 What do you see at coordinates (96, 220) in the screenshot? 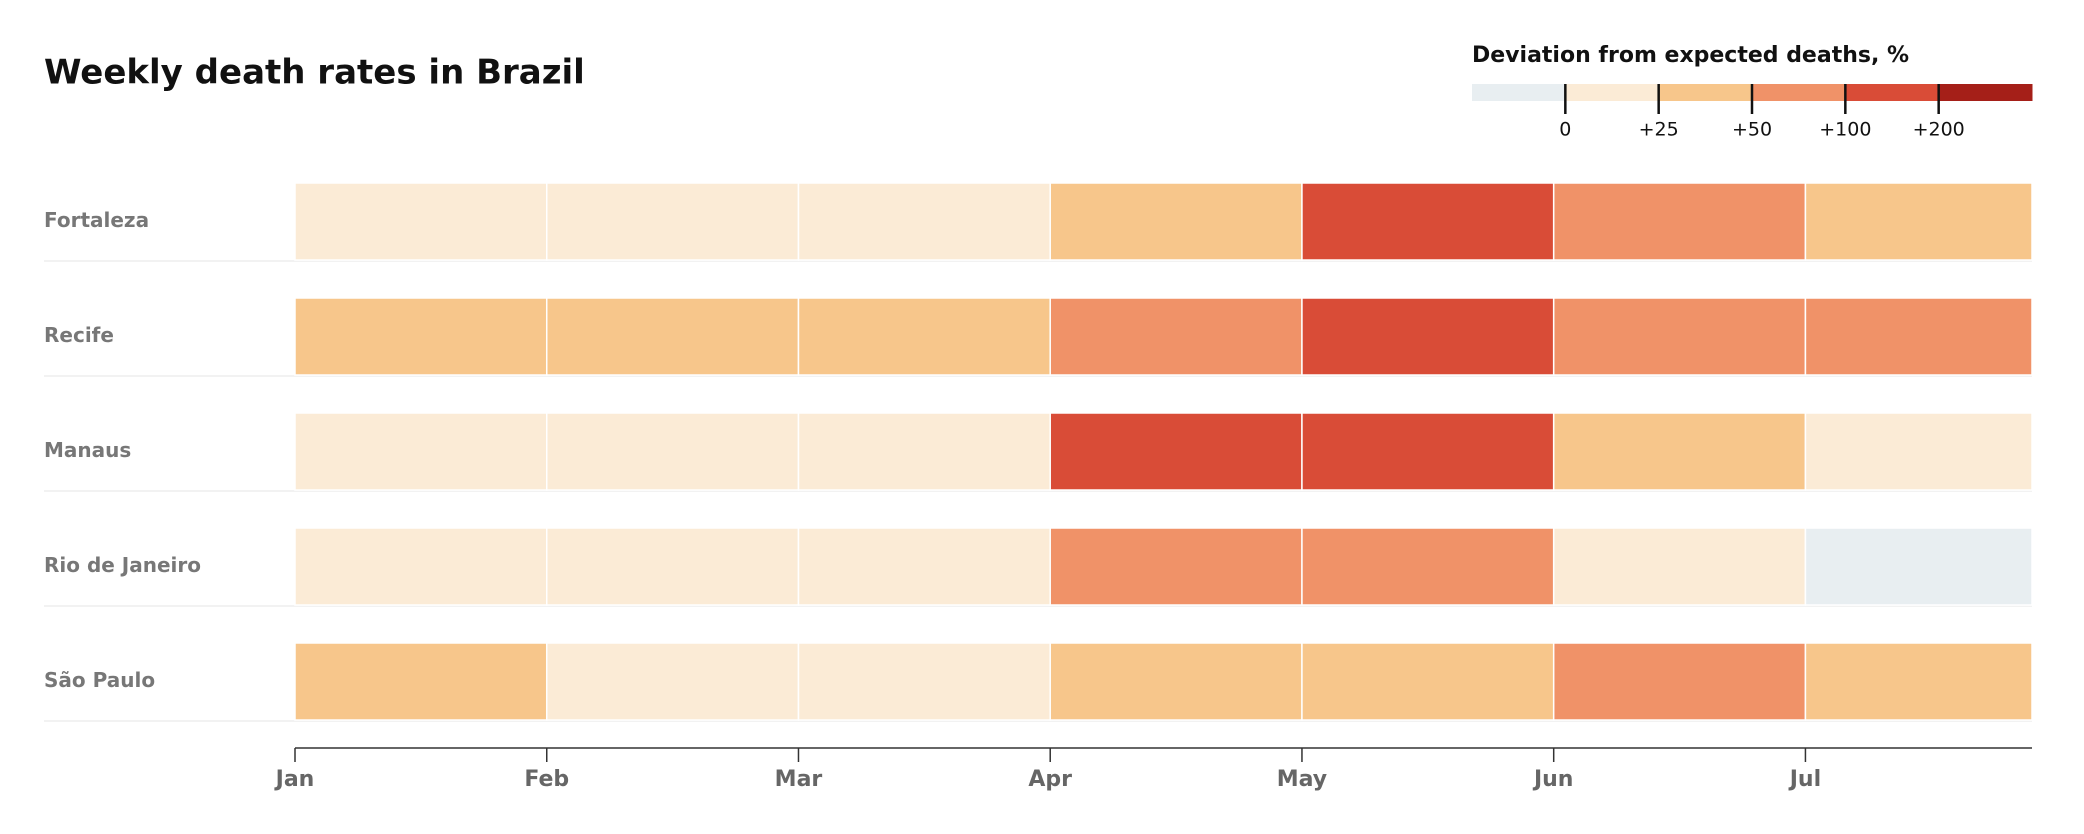
I see `row-label: Fortaleza` at bounding box center [96, 220].